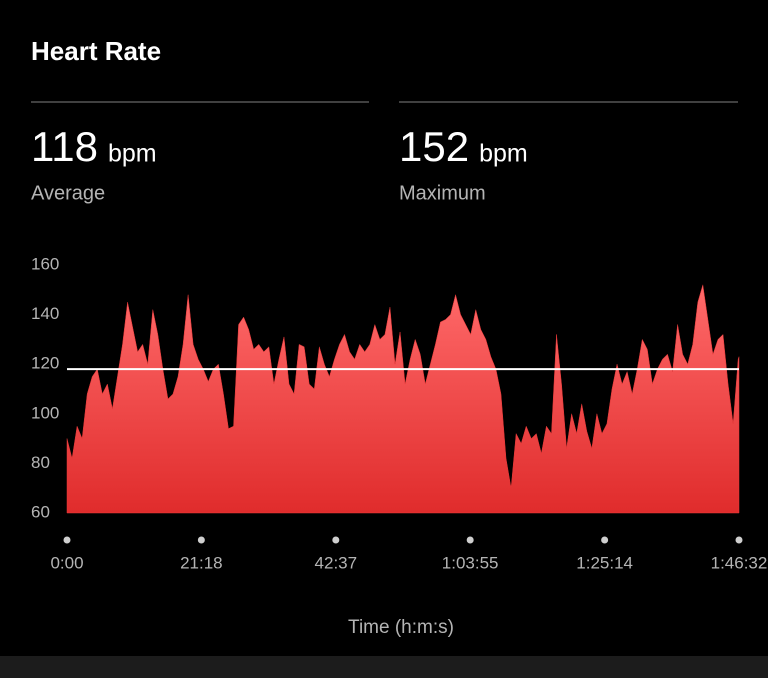 The height and width of the screenshot is (678, 768). What do you see at coordinates (384, 667) in the screenshot?
I see `bottom-bar` at bounding box center [384, 667].